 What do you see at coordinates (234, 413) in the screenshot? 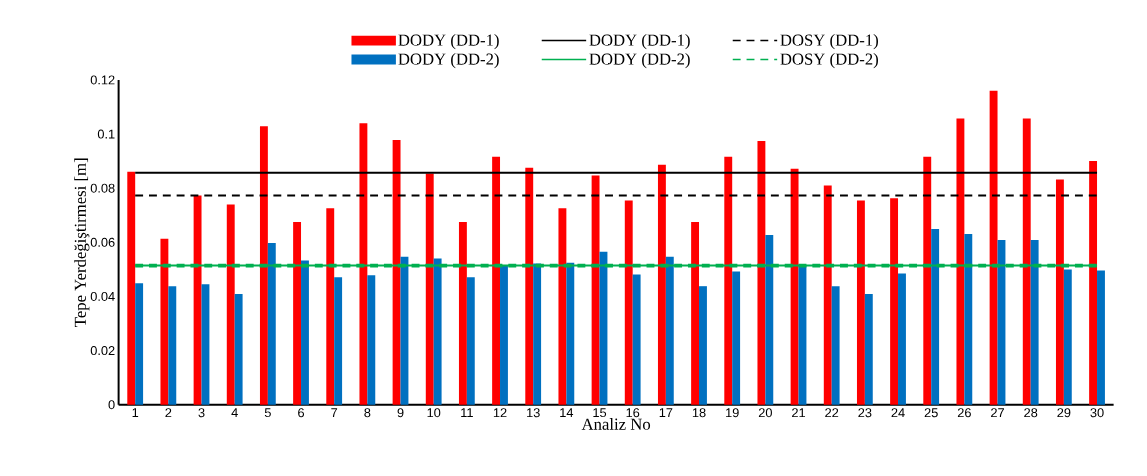
I see `x-tick-label: 4` at bounding box center [234, 413].